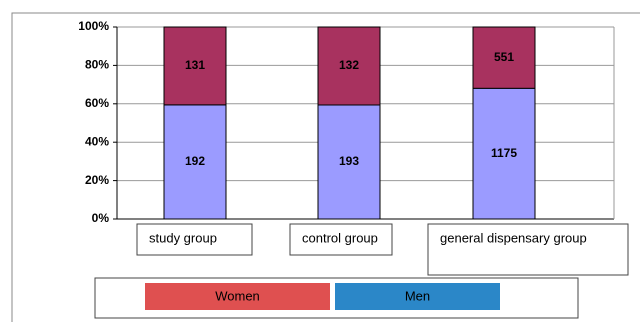 Image resolution: width=640 pixels, height=322 pixels. Describe the element at coordinates (97, 141) in the screenshot. I see `y-tick-label: 40%` at that location.